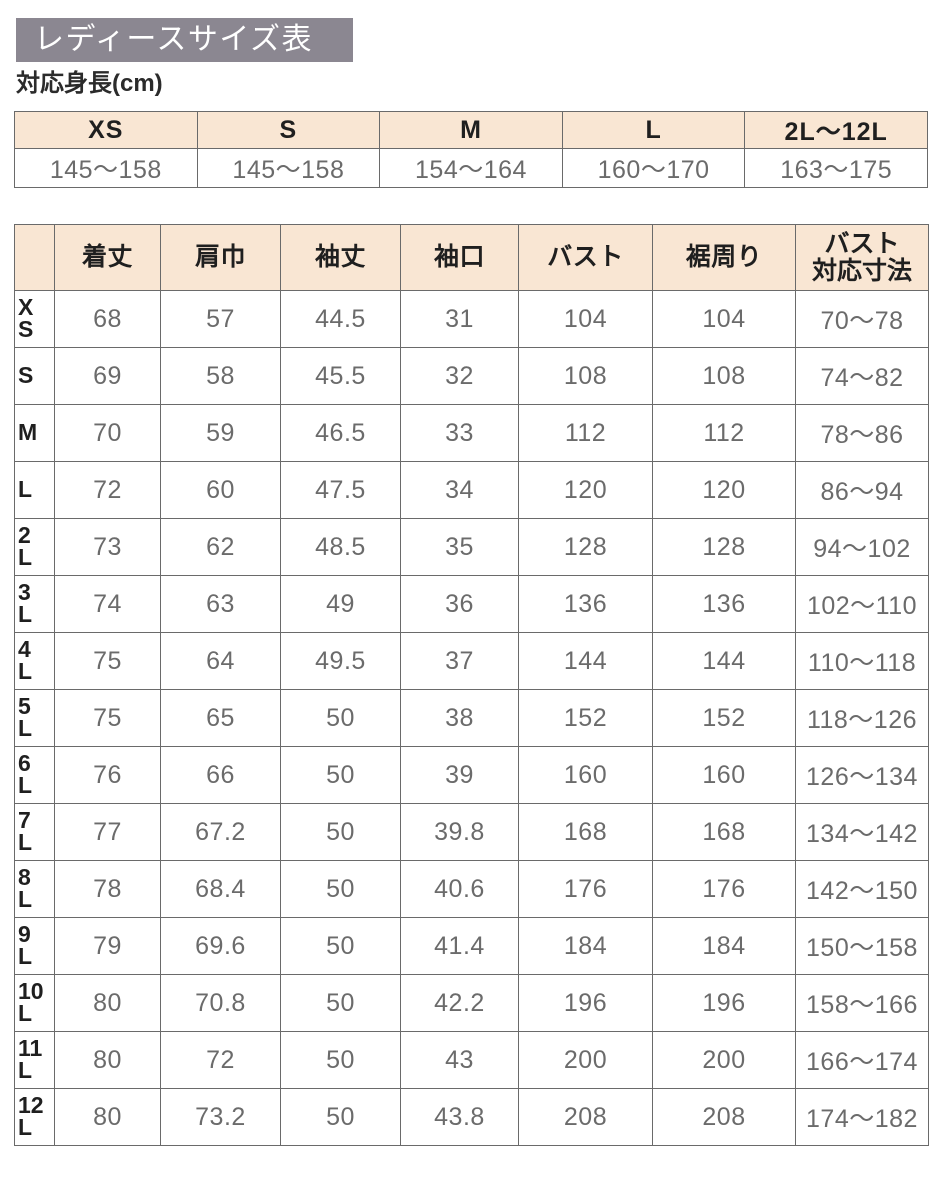 The width and height of the screenshot is (940, 1200). Describe the element at coordinates (459, 661) in the screenshot. I see `measurement-cell: 37` at that location.